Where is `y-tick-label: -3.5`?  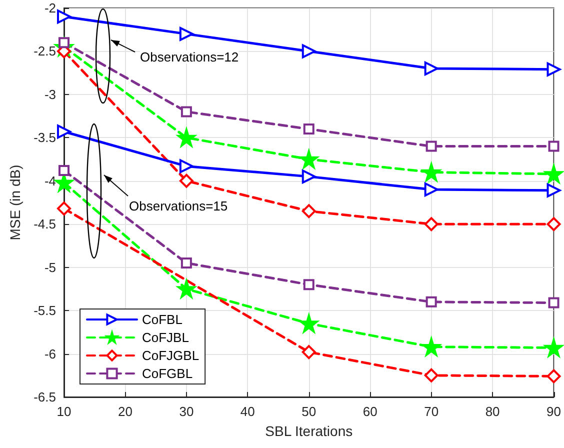
y-tick-label: -3.5 is located at coordinates (45, 138).